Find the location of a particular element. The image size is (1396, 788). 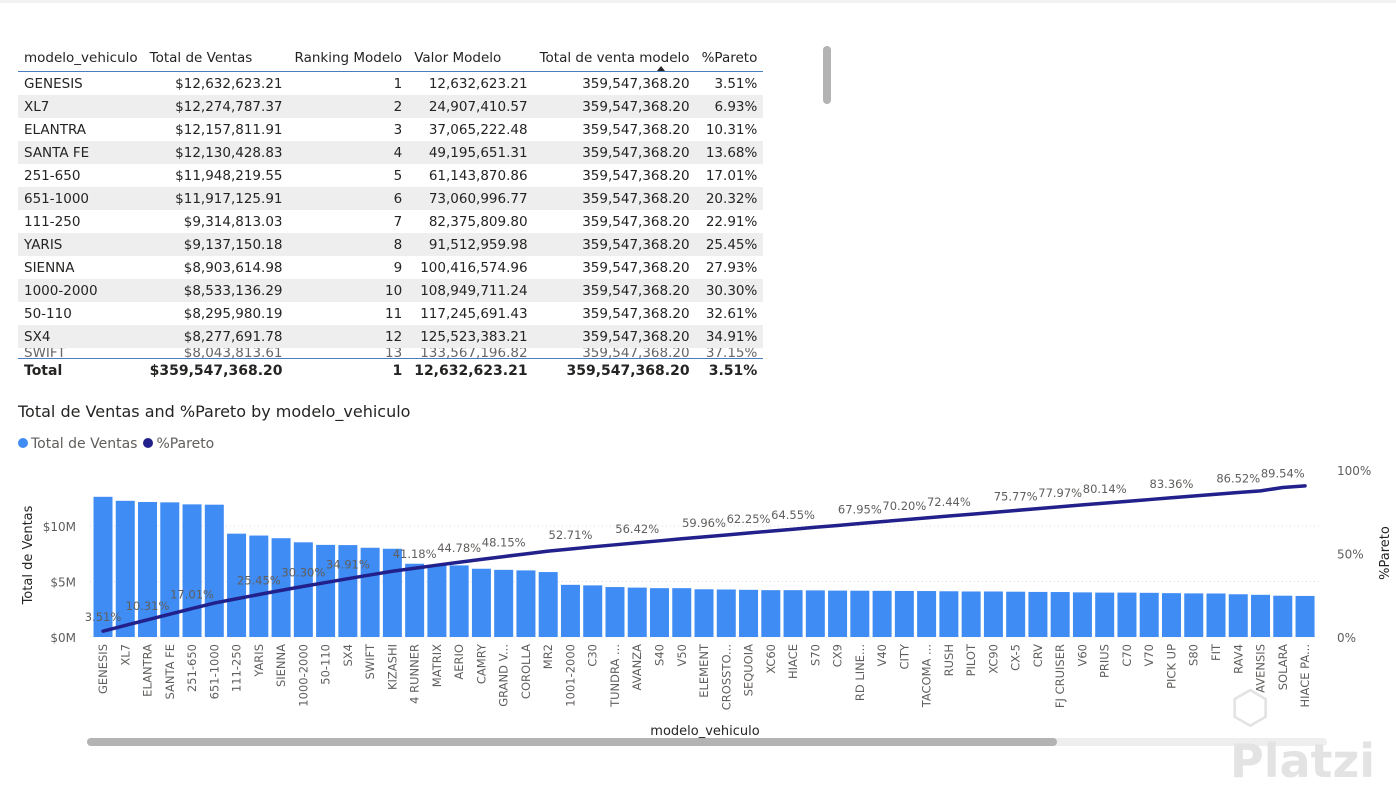

x-tick-label: FJ CRUISER is located at coordinates (1060, 676).